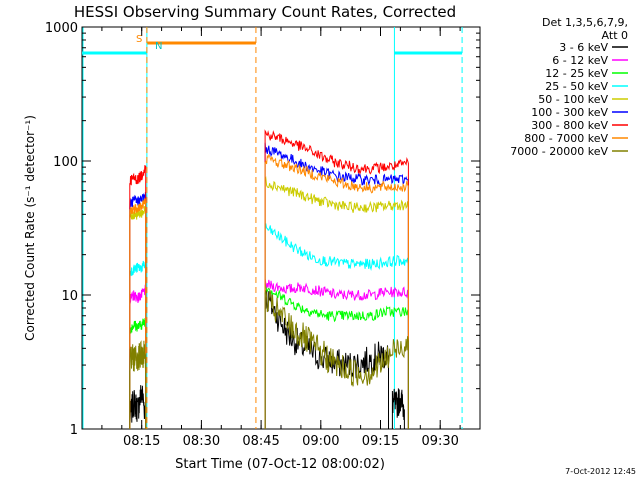 Image resolution: width=640 pixels, height=480 pixels. Describe the element at coordinates (569, 112) in the screenshot. I see `legend-label: 100 - 300 keV` at that location.